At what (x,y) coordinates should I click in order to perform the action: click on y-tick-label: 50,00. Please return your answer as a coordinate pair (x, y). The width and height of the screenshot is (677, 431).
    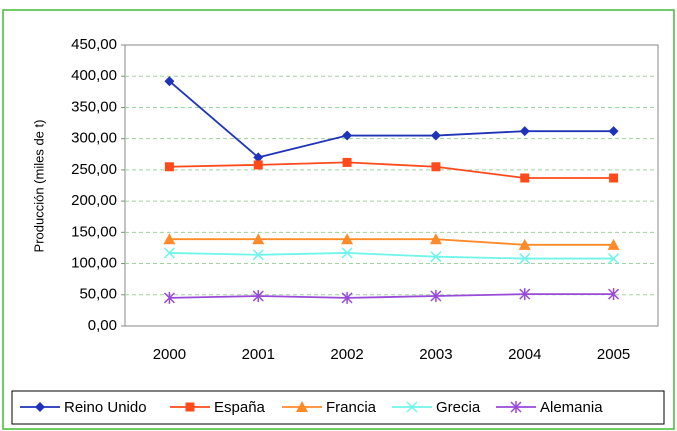
    Looking at the image, I should click on (98, 294).